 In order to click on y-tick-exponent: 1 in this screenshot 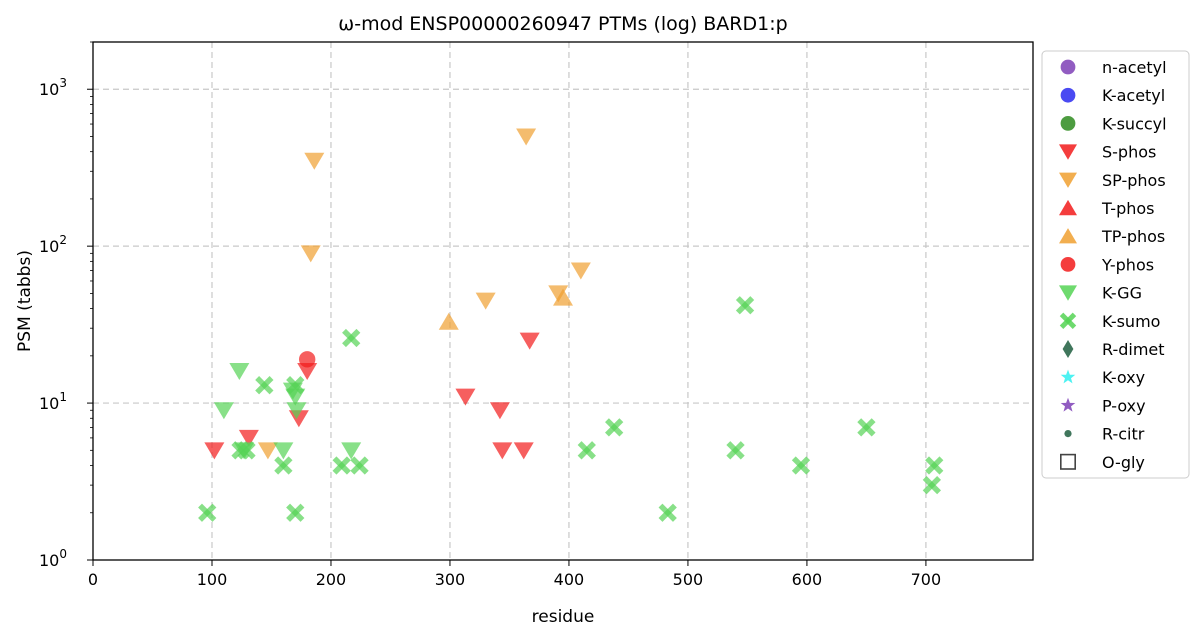, I will do `click(63, 397)`.